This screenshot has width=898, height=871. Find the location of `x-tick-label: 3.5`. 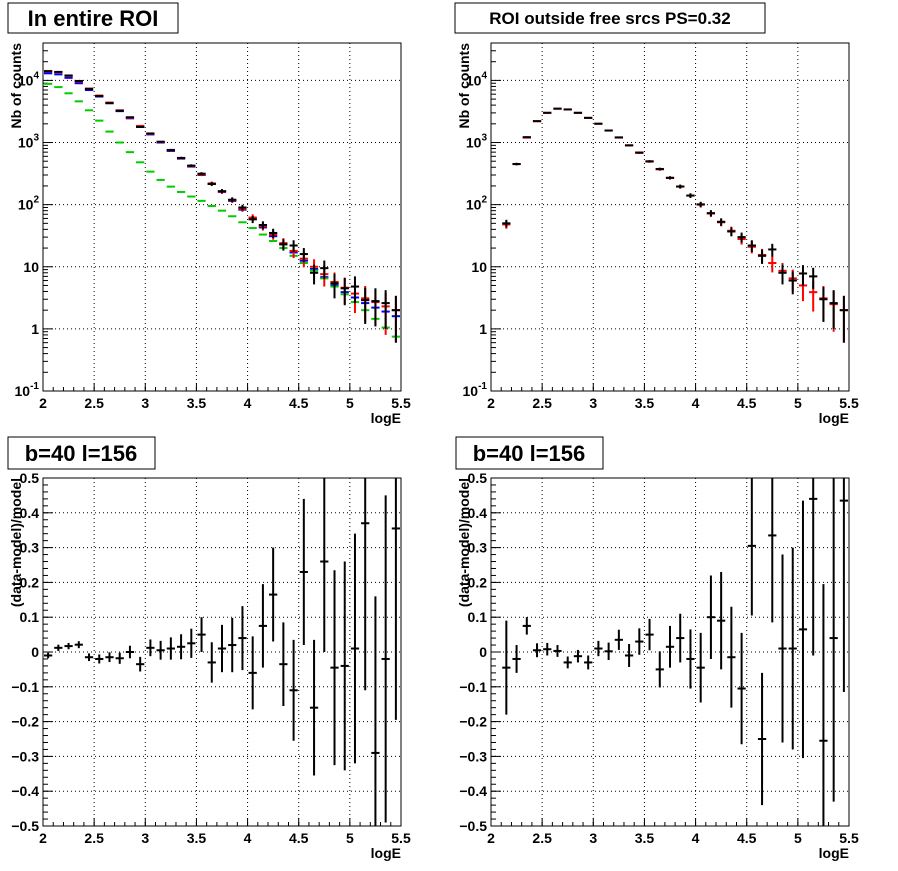

x-tick-label: 3.5 is located at coordinates (197, 838).